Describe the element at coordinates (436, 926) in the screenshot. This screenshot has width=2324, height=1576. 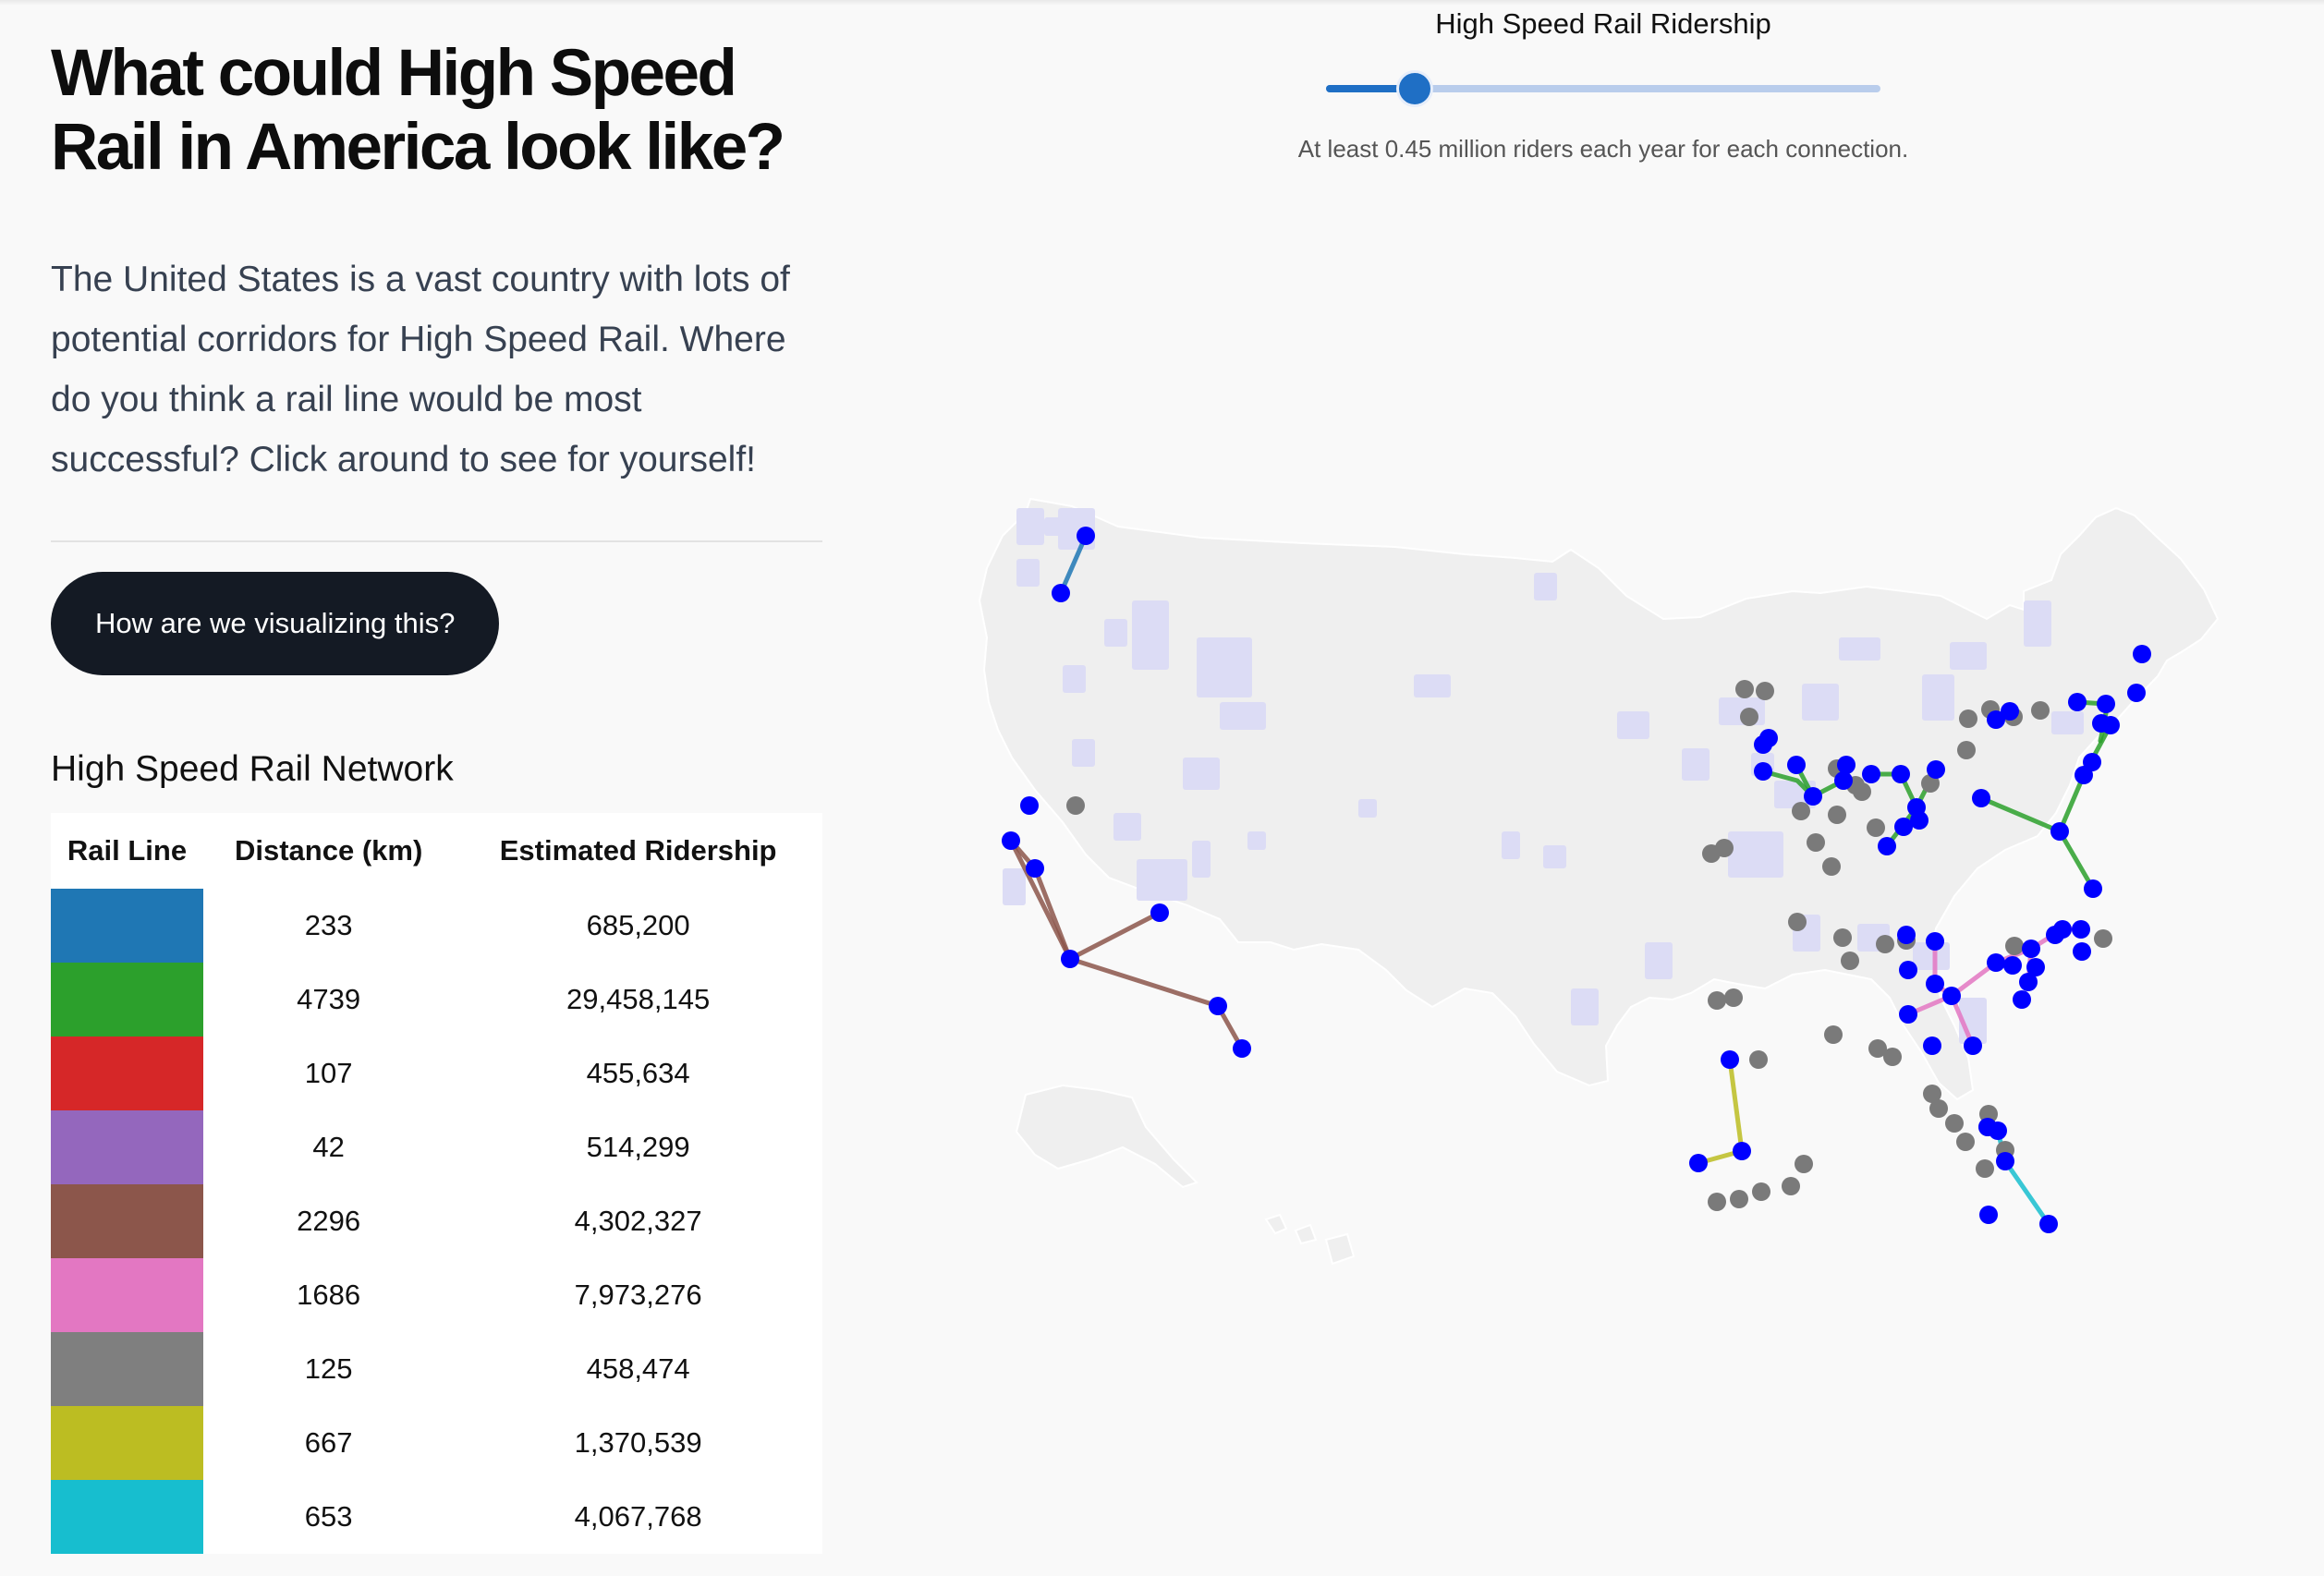
I see `table-row: 233 685,200` at that location.